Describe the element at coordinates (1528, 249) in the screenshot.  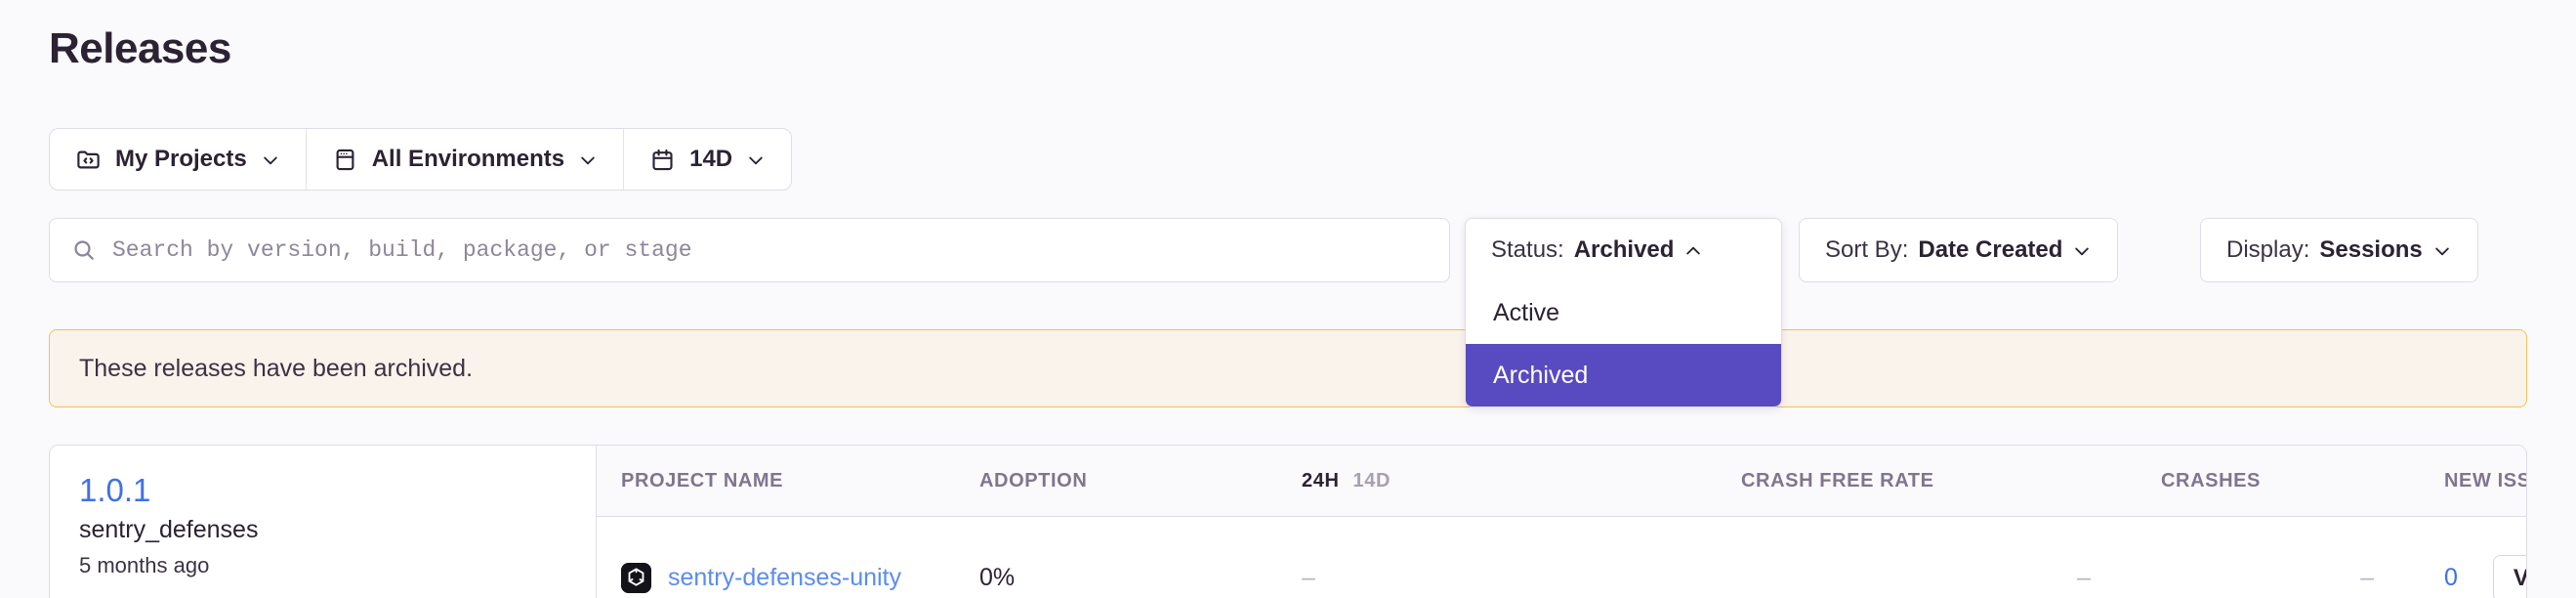
I see `status-prefix-label: Status:` at that location.